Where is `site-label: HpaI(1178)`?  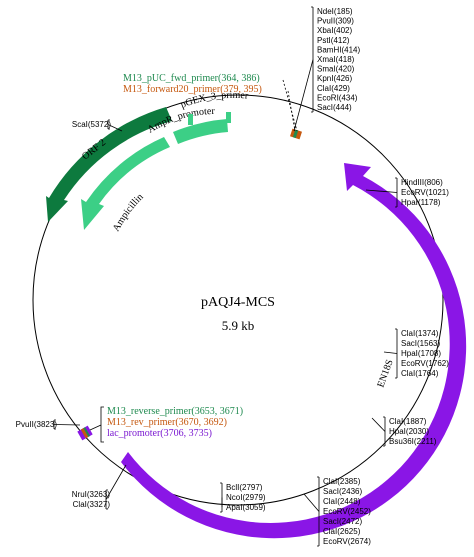 site-label: HpaI(1178) is located at coordinates (421, 202).